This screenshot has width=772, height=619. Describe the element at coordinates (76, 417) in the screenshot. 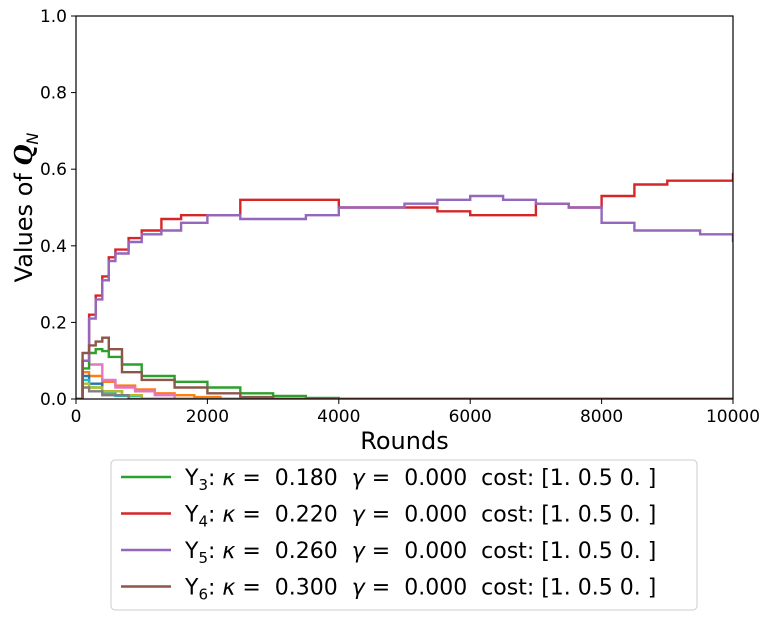

I see `x-tick-label: 0` at that location.